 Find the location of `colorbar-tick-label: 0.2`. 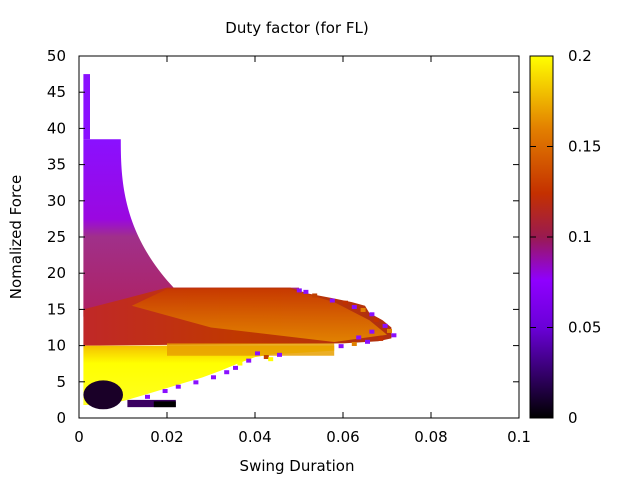

colorbar-tick-label: 0.2 is located at coordinates (580, 56).